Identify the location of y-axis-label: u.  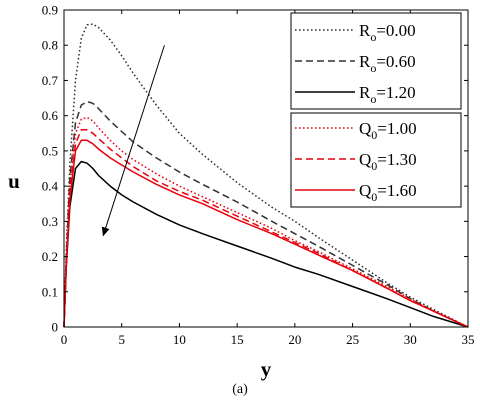
(14, 181).